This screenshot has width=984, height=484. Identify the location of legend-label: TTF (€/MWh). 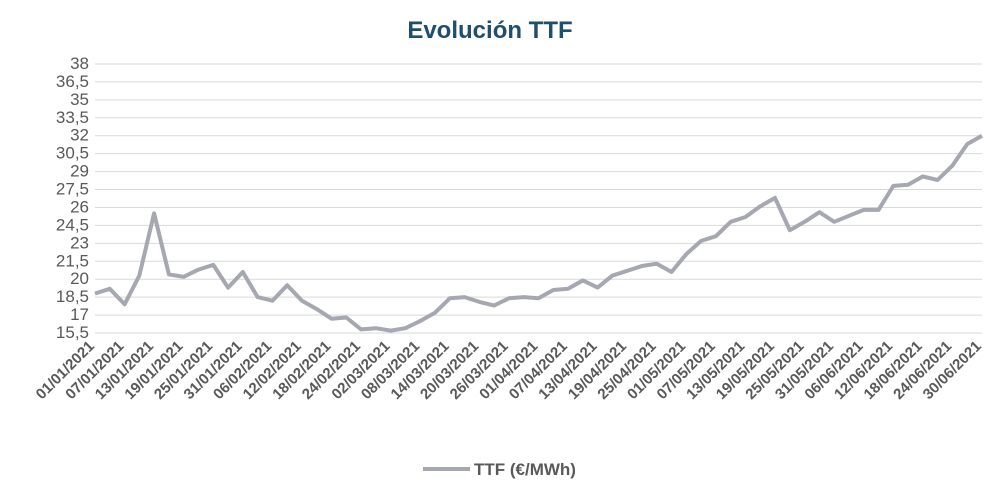
(525, 469).